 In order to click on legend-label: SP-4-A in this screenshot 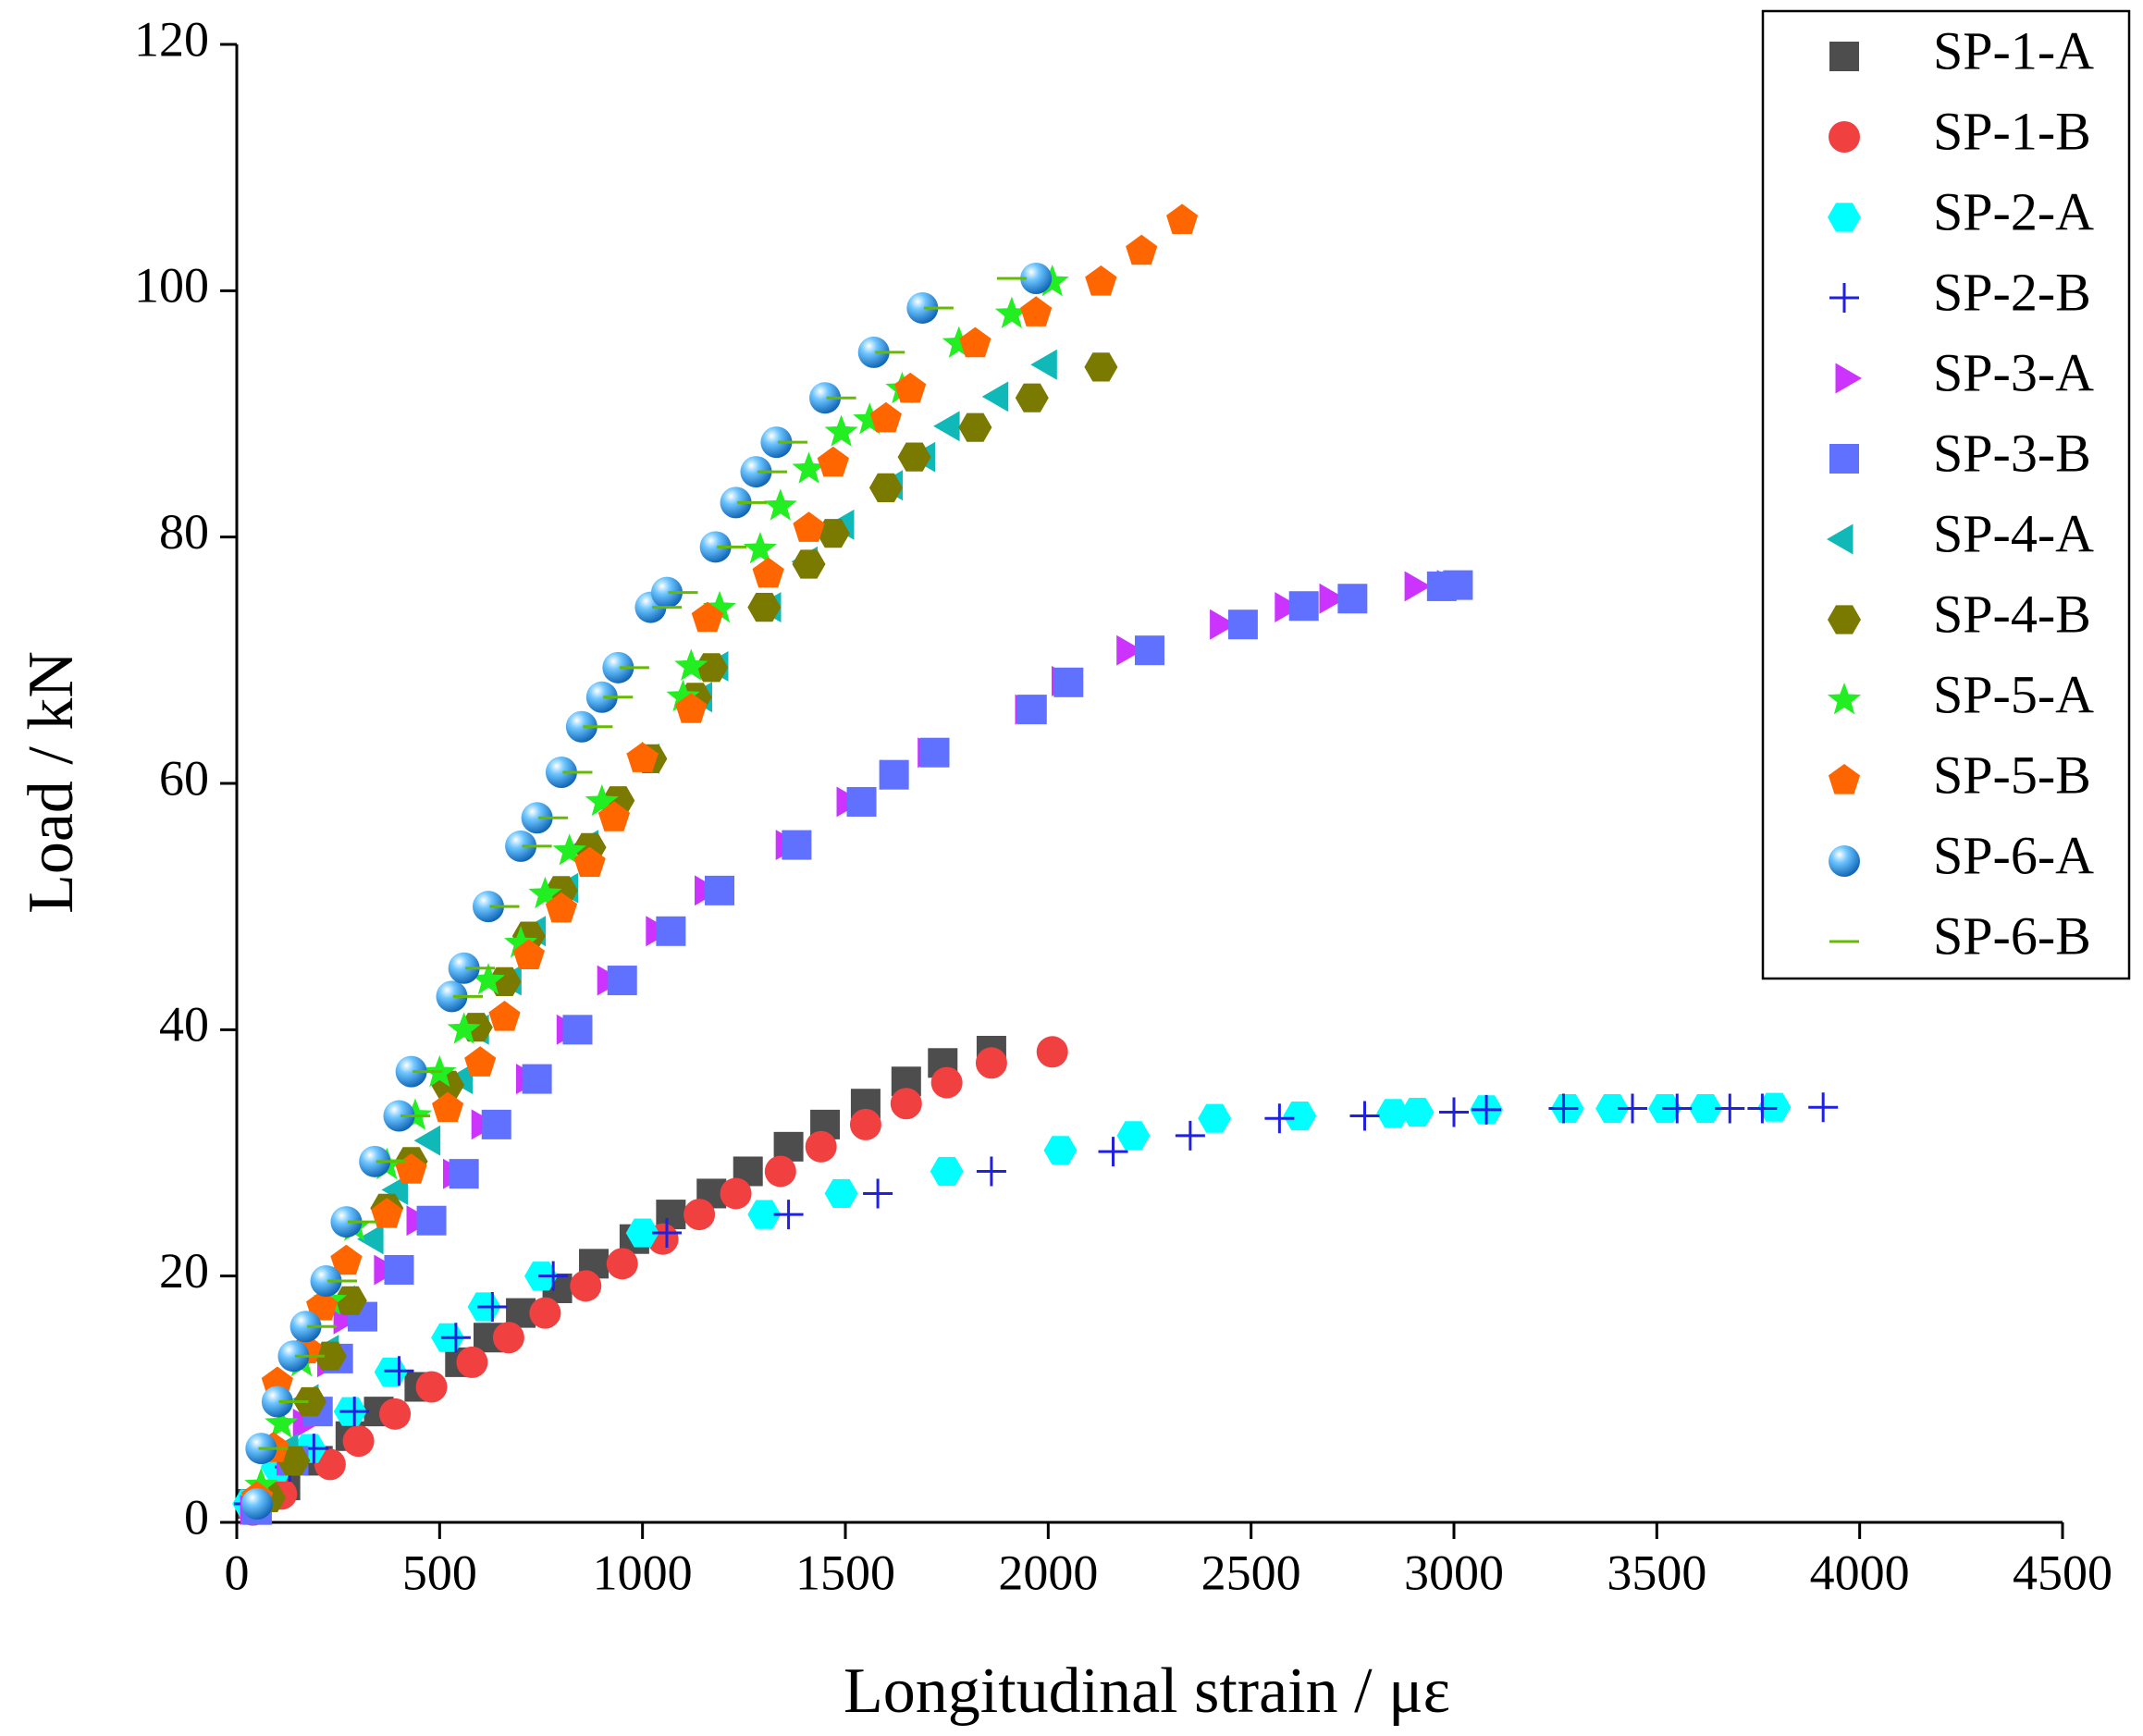, I will do `click(2013, 533)`.